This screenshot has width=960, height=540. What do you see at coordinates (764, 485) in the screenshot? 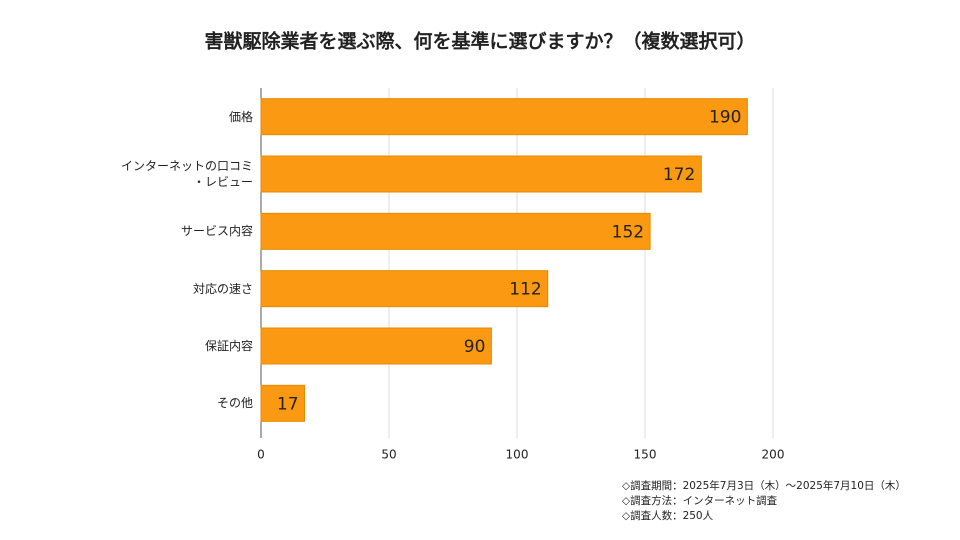
I see `annotation: ◇調査期間：2025年7月3日（木）～2025年7月10日（木）` at bounding box center [764, 485].